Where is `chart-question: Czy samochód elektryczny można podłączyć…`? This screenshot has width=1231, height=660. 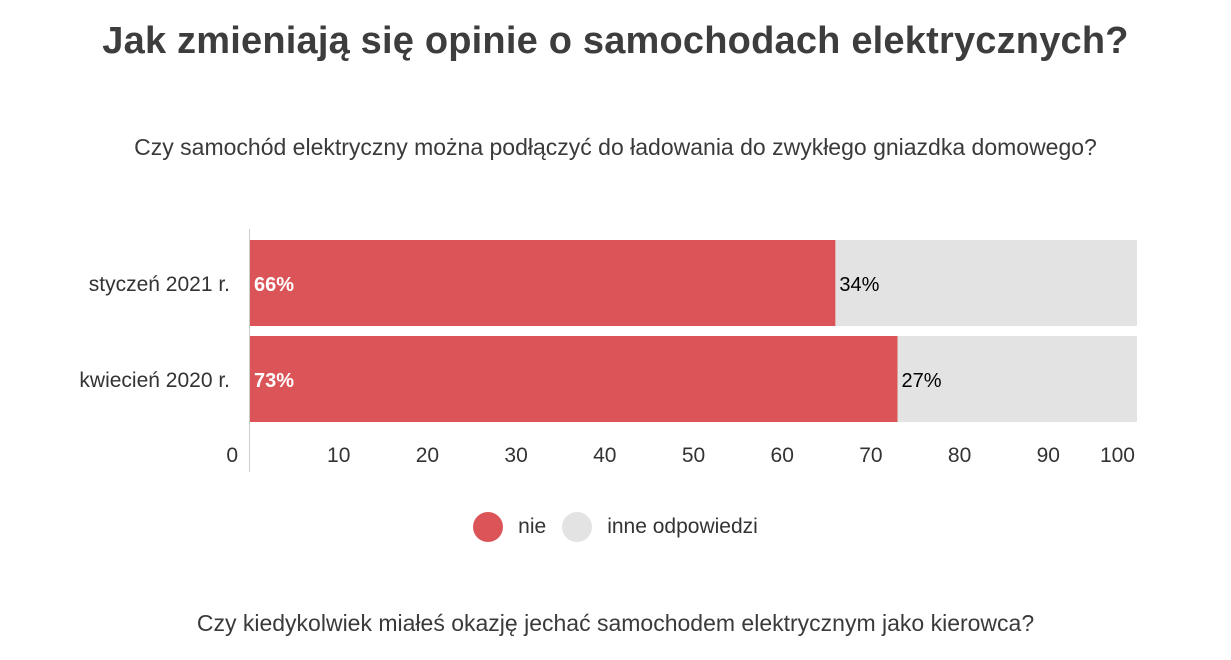
chart-question: Czy samochód elektryczny można podłączyć… is located at coordinates (615, 147).